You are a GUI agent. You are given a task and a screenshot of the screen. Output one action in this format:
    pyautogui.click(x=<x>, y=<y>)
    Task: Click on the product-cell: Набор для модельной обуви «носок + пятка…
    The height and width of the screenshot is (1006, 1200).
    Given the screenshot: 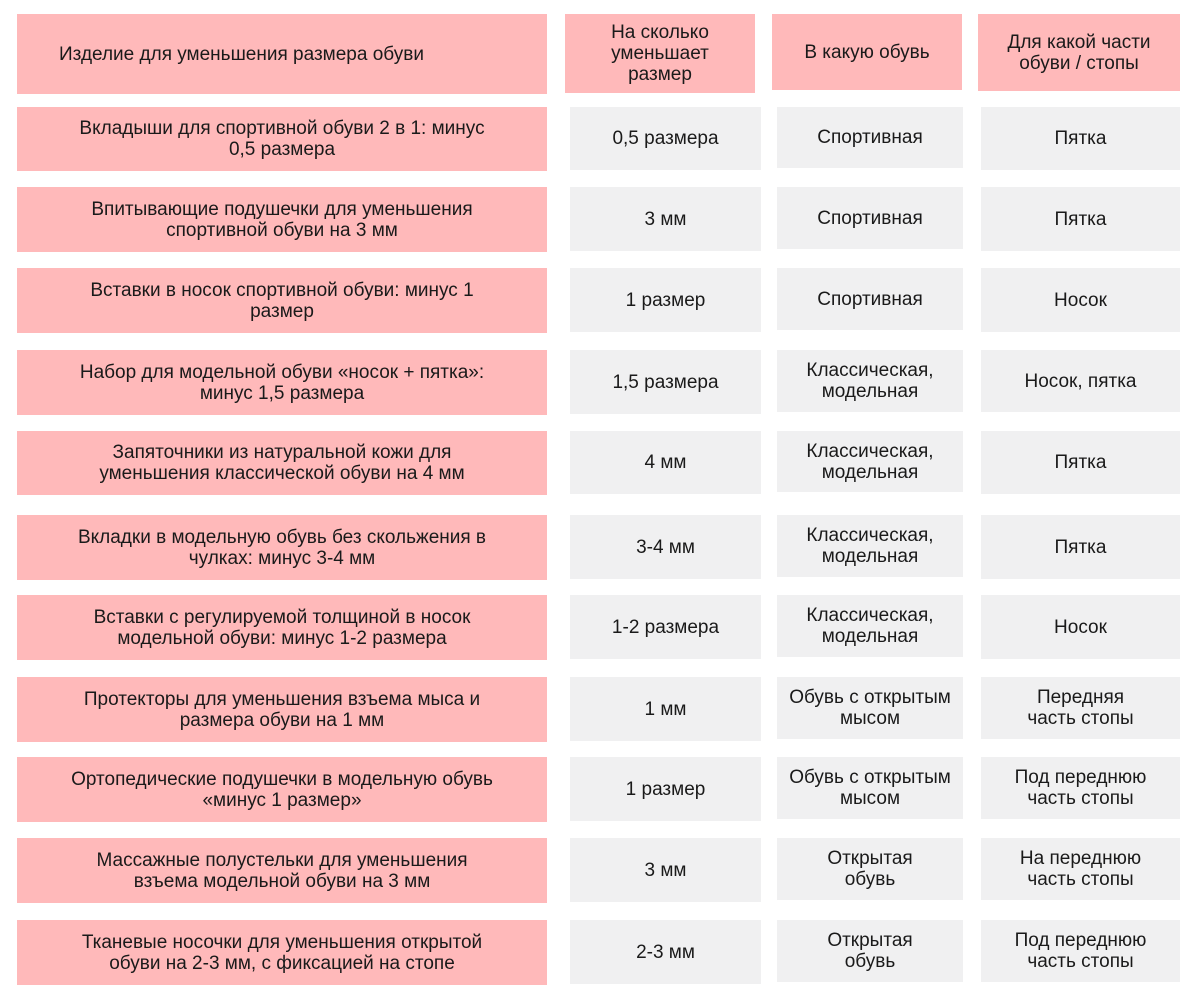 What is the action you would take?
    pyautogui.click(x=282, y=382)
    